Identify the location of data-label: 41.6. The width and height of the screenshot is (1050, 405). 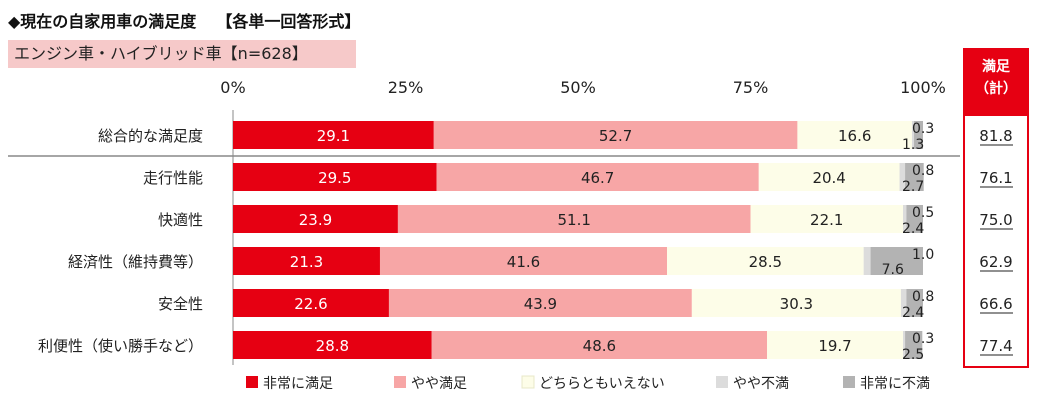
(523, 262).